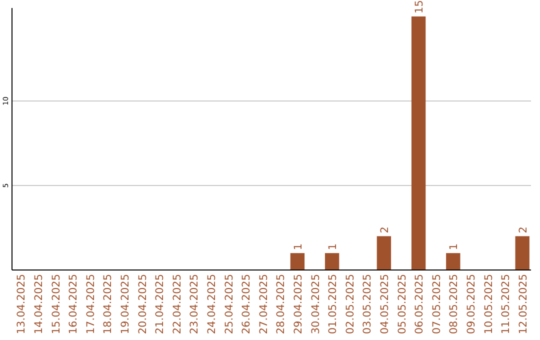  What do you see at coordinates (229, 304) in the screenshot?
I see `x-tick-label: 25.04.2025` at bounding box center [229, 304].